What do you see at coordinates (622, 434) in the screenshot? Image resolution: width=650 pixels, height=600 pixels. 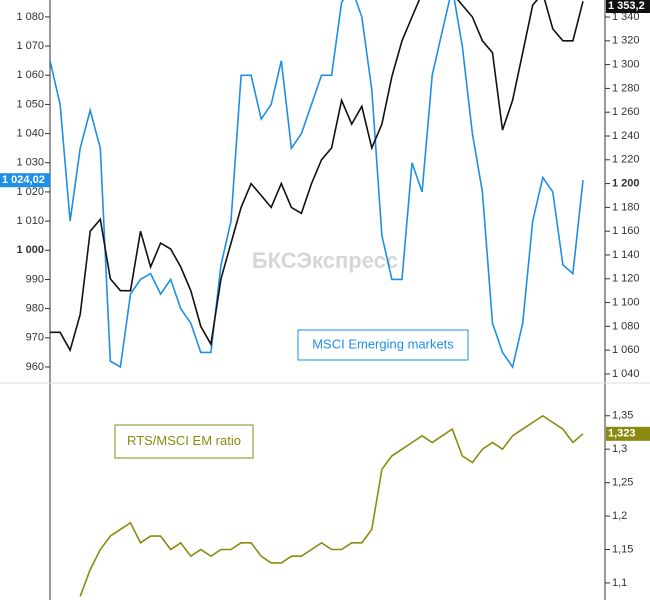 I see `last-value-label: 1,323` at bounding box center [622, 434].